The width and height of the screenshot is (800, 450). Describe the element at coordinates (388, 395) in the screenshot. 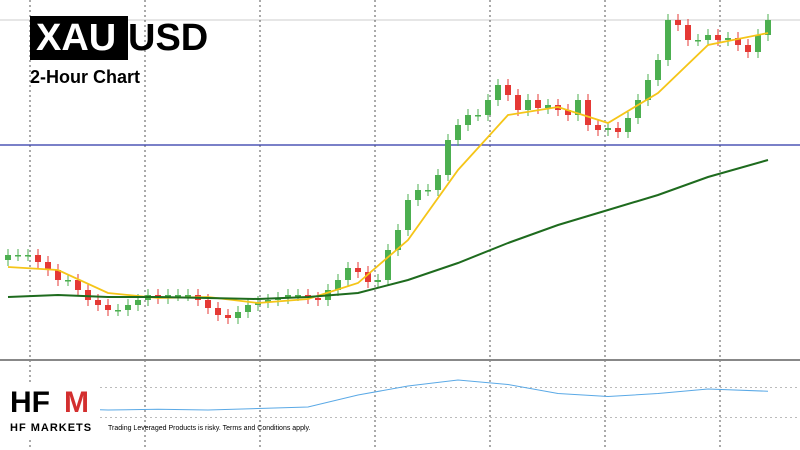

I see `oscillator-line` at that location.